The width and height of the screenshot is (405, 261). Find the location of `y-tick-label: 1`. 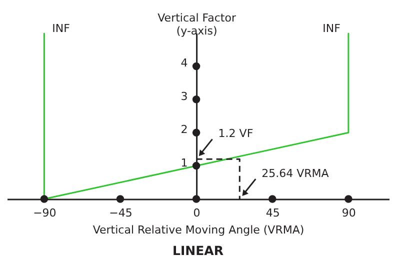

y-tick-label: 1 is located at coordinates (184, 163).